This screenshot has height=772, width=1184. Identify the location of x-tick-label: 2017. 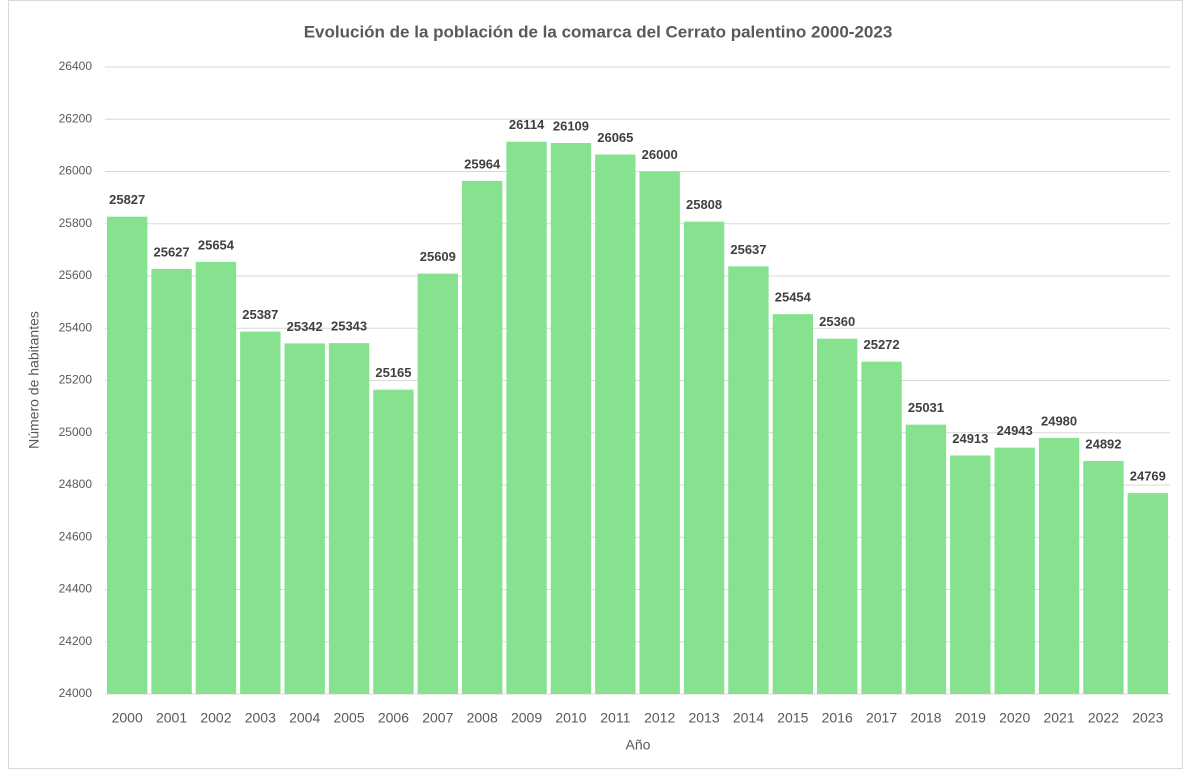
(881, 718).